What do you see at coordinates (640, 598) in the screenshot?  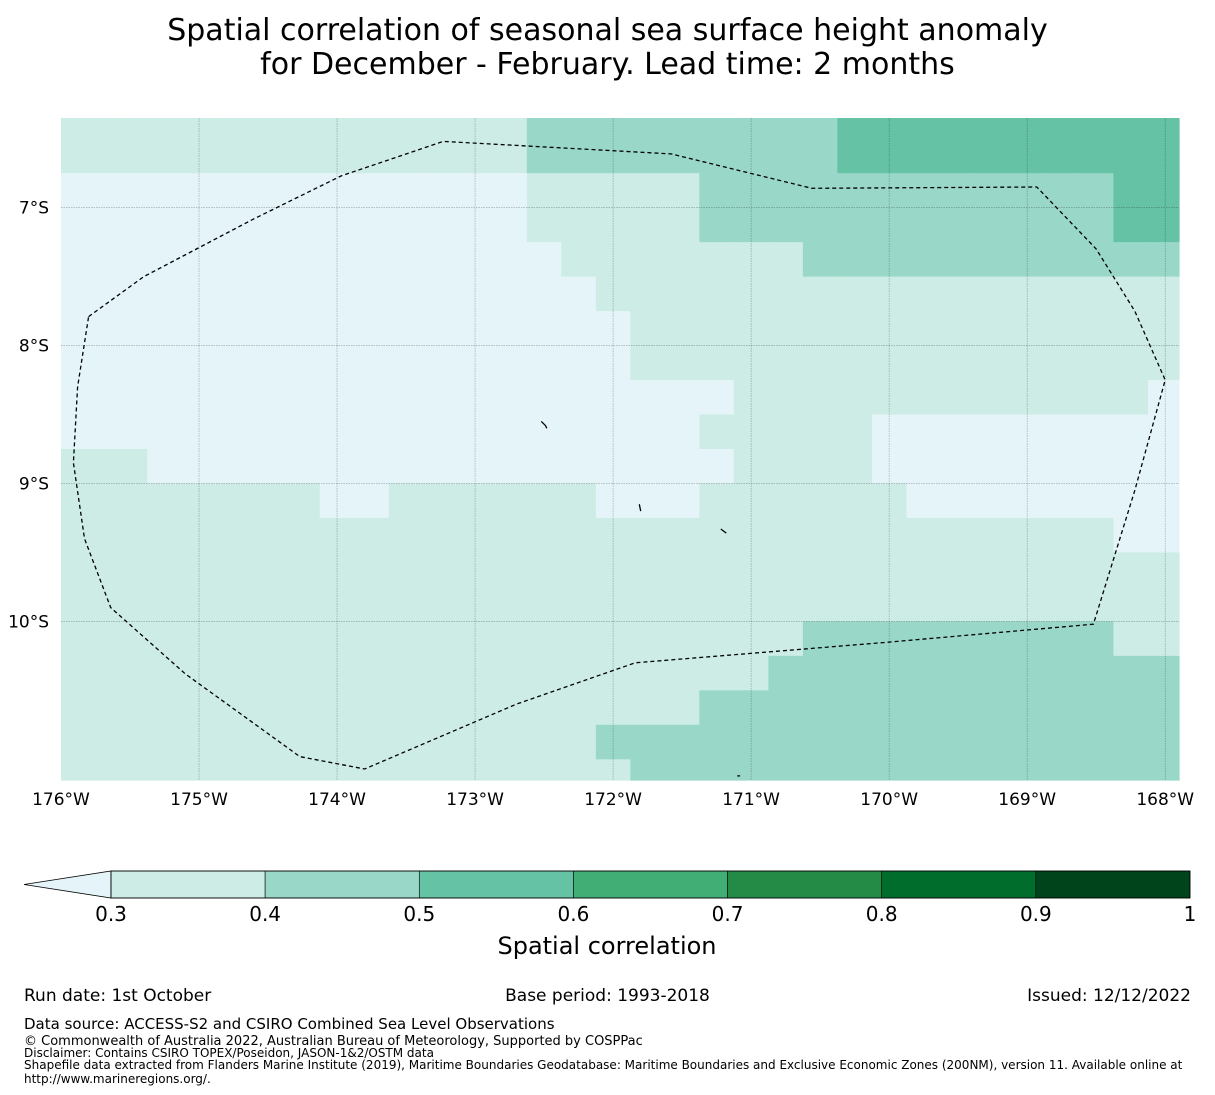 I see `island-outlines` at bounding box center [640, 598].